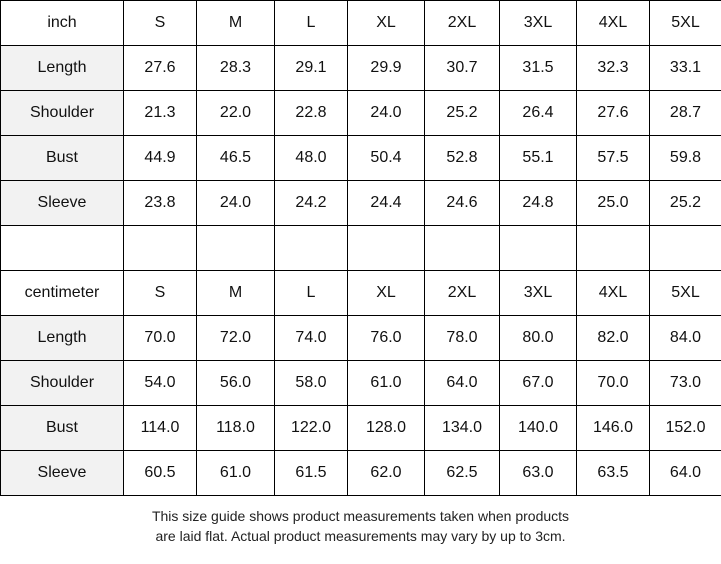  Describe the element at coordinates (538, 203) in the screenshot. I see `measure-value: 24.8` at that location.